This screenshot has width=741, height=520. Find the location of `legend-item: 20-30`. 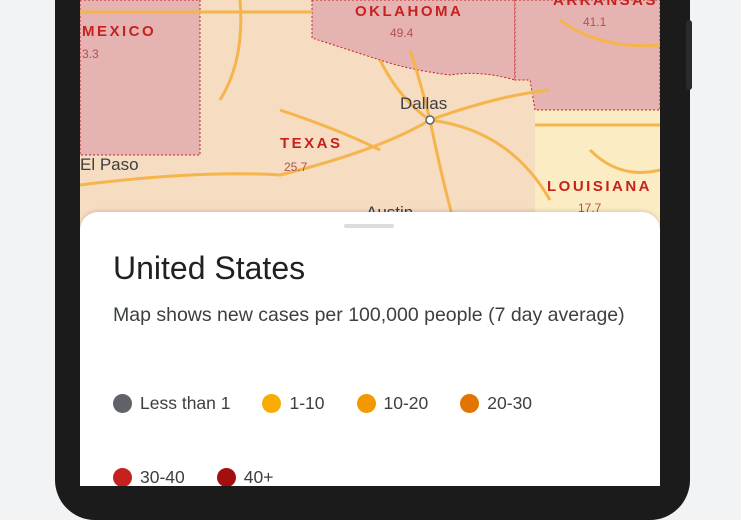

legend-item: 20-30 is located at coordinates (496, 403).